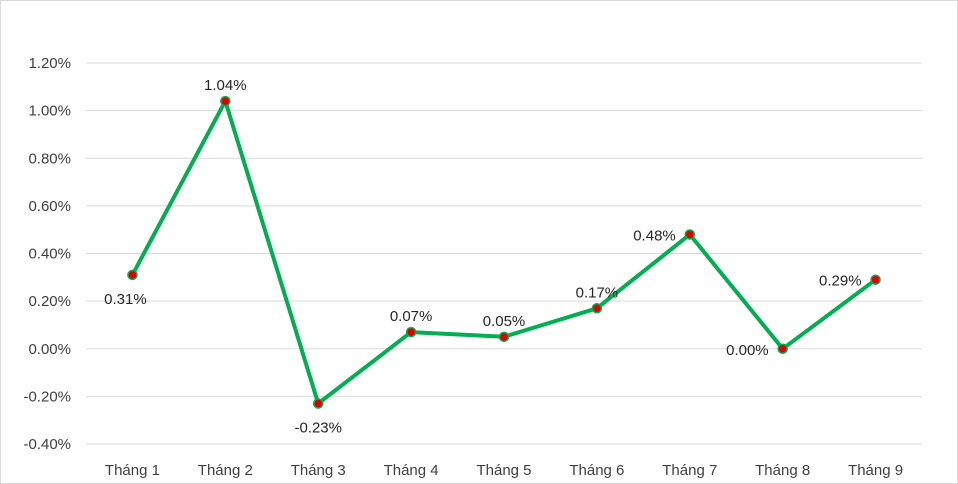 This screenshot has height=484, width=958. Describe the element at coordinates (840, 281) in the screenshot. I see `data-label: 0.29%` at that location.